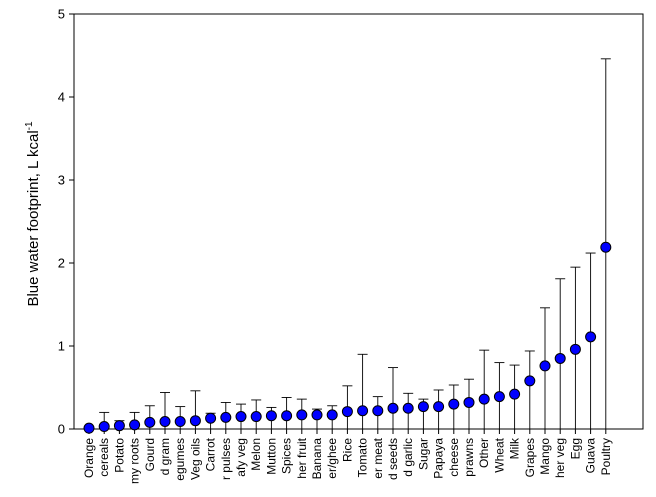 The width and height of the screenshot is (656, 497). I want to click on x-tick-label-19: er meat, so click(378, 457).